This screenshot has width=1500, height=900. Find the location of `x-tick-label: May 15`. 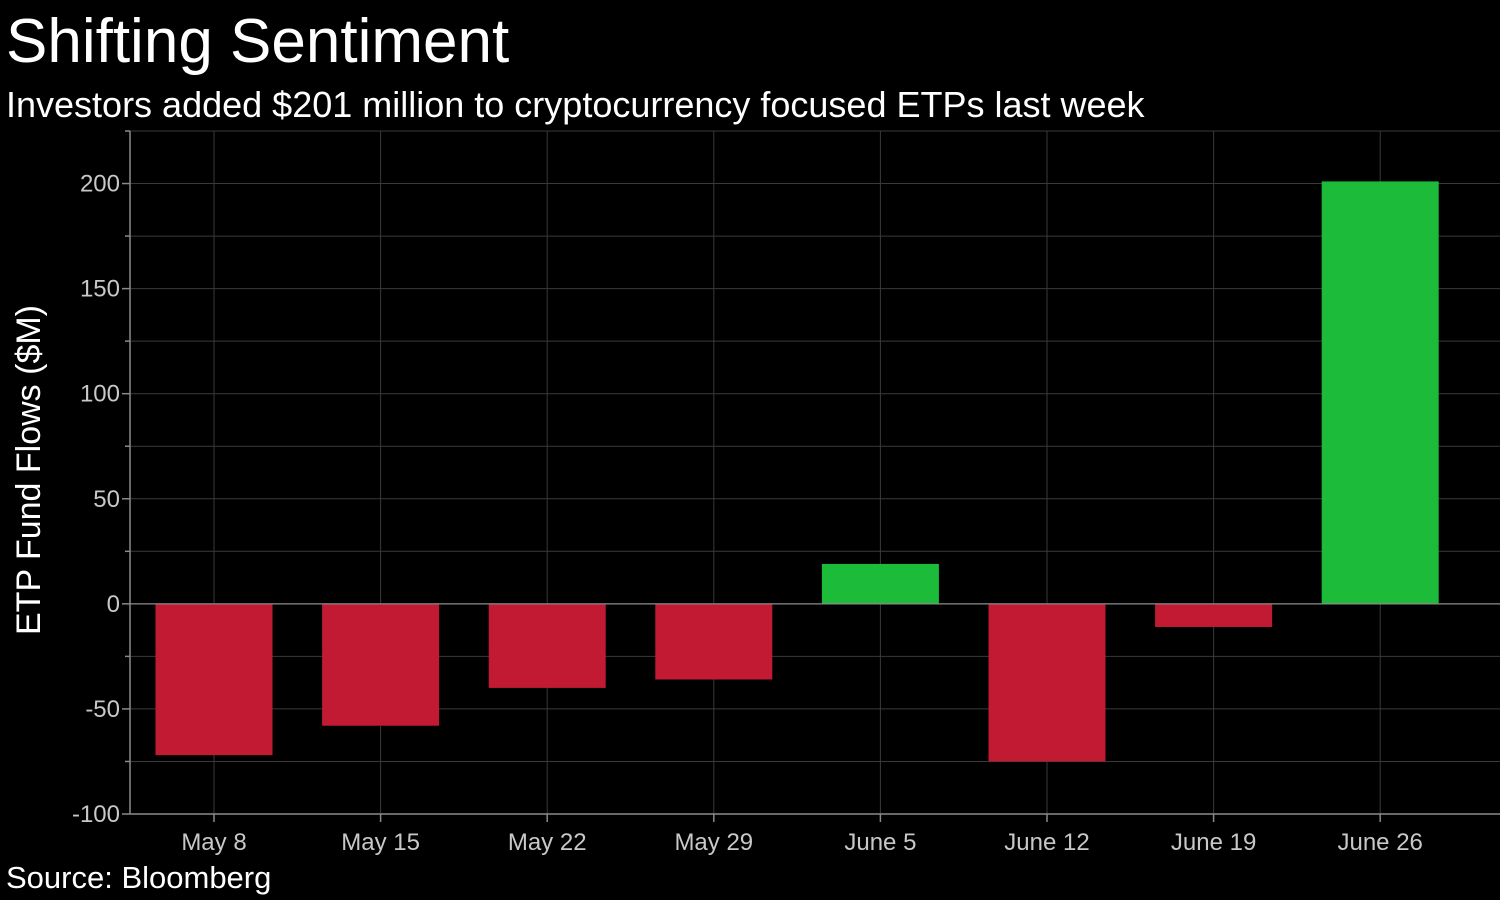

x-tick-label: May 15 is located at coordinates (380, 842).